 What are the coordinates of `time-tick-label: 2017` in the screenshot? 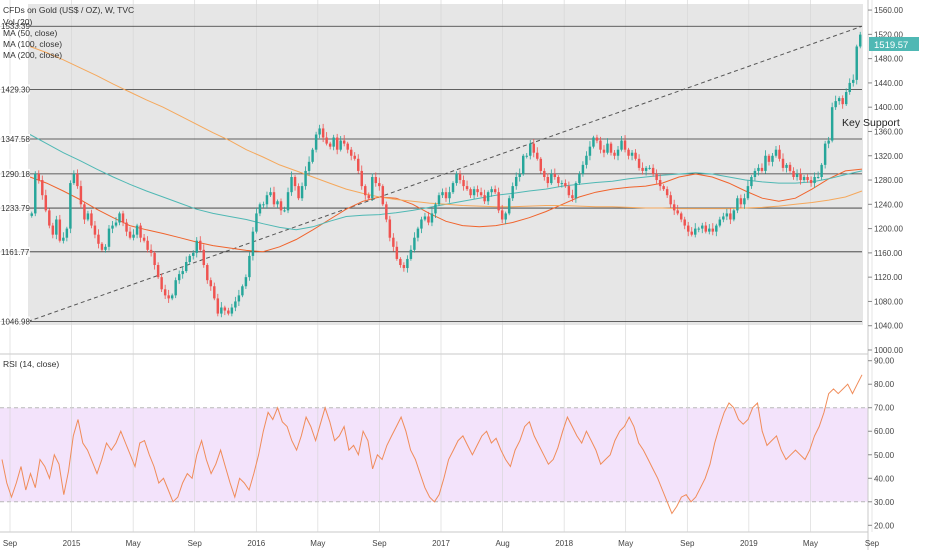 It's located at (441, 543).